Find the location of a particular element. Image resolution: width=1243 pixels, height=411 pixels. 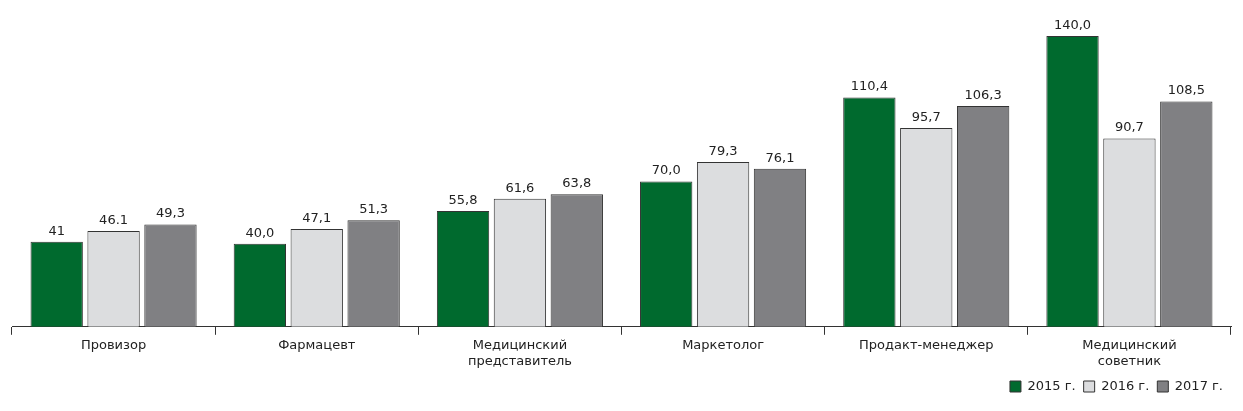

data-label: 55,8 is located at coordinates (463, 199).